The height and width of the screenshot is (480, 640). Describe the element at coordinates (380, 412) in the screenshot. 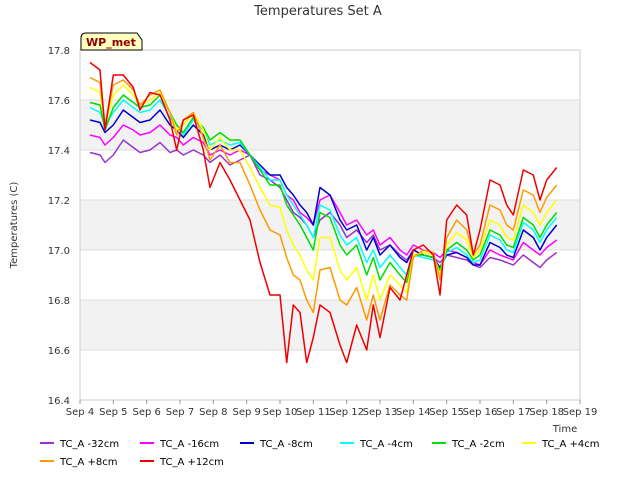

I see `x-tick-label: Sep 13` at that location.